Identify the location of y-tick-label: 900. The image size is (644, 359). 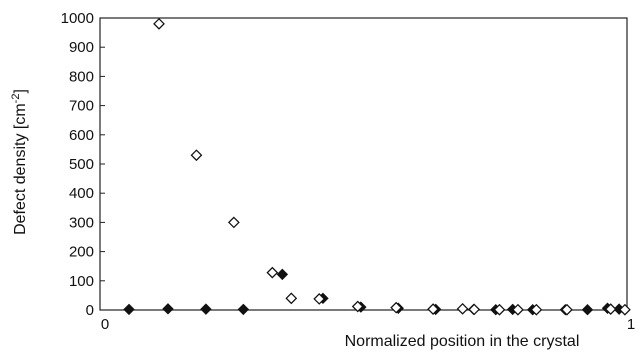
(81, 47).